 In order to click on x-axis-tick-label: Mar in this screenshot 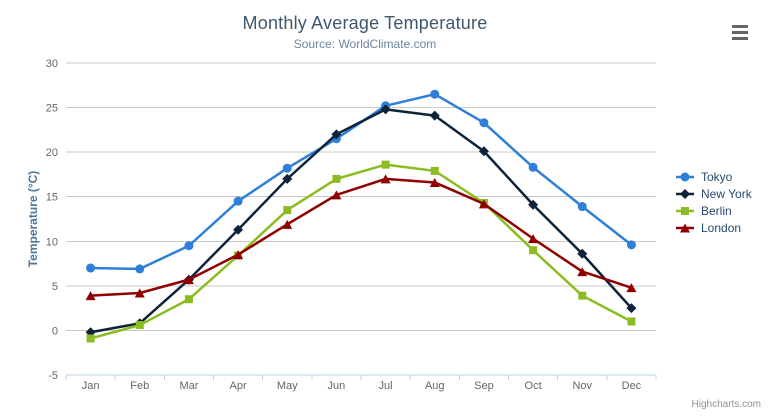, I will do `click(188, 386)`.